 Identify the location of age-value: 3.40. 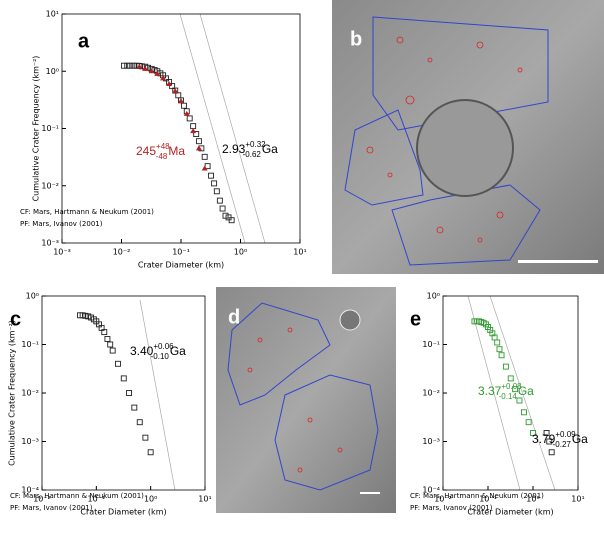
(142, 351).